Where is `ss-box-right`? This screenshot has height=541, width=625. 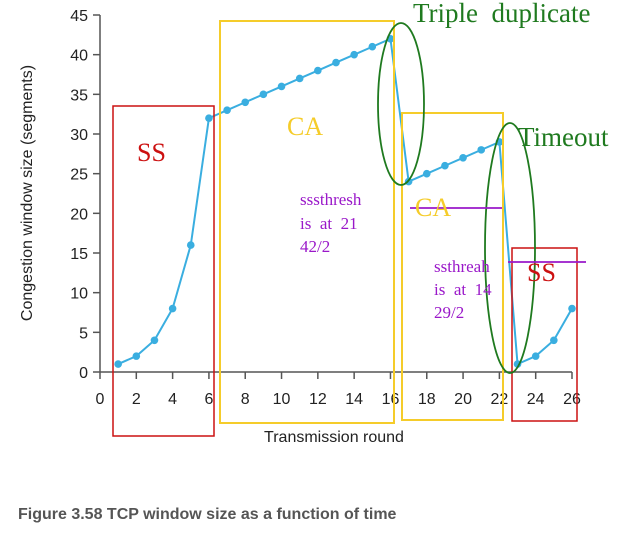 ss-box-right is located at coordinates (544, 334).